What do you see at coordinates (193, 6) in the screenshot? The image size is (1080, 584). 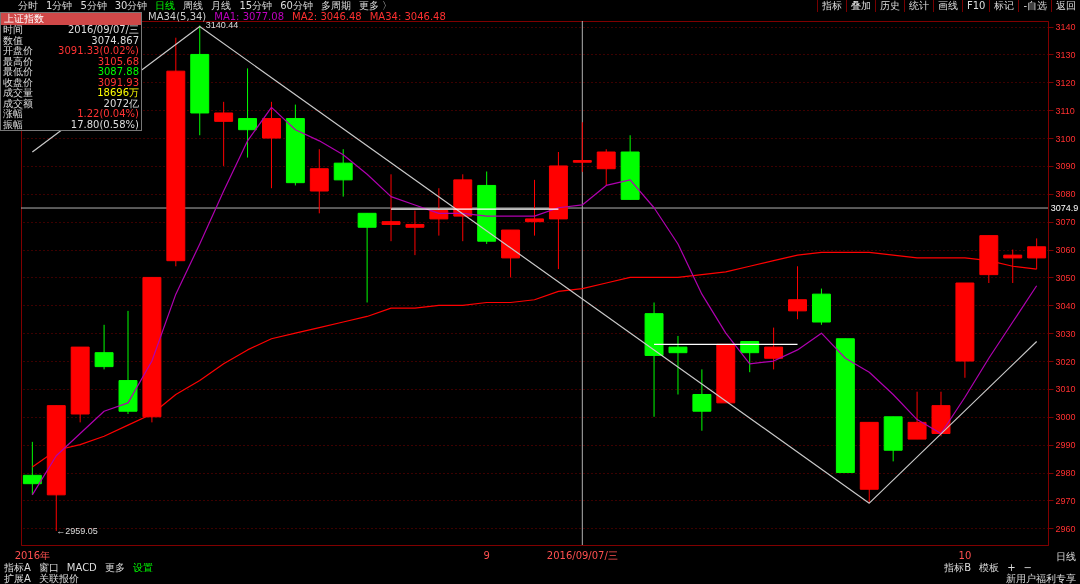 I see `text: 周线` at bounding box center [193, 6].